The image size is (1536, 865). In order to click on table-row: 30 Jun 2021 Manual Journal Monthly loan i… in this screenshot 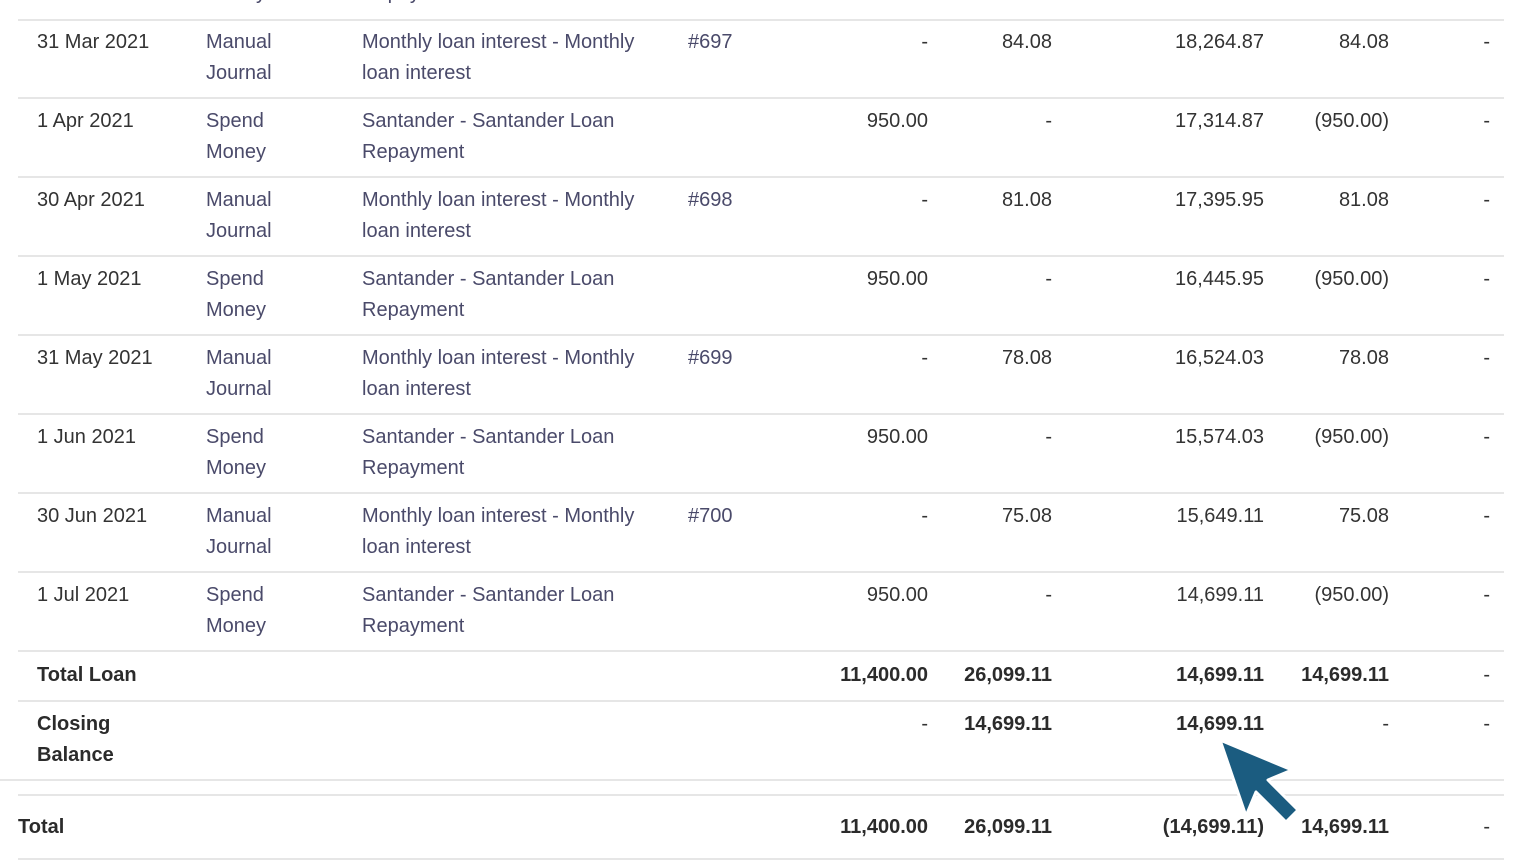, I will do `click(761, 533)`.